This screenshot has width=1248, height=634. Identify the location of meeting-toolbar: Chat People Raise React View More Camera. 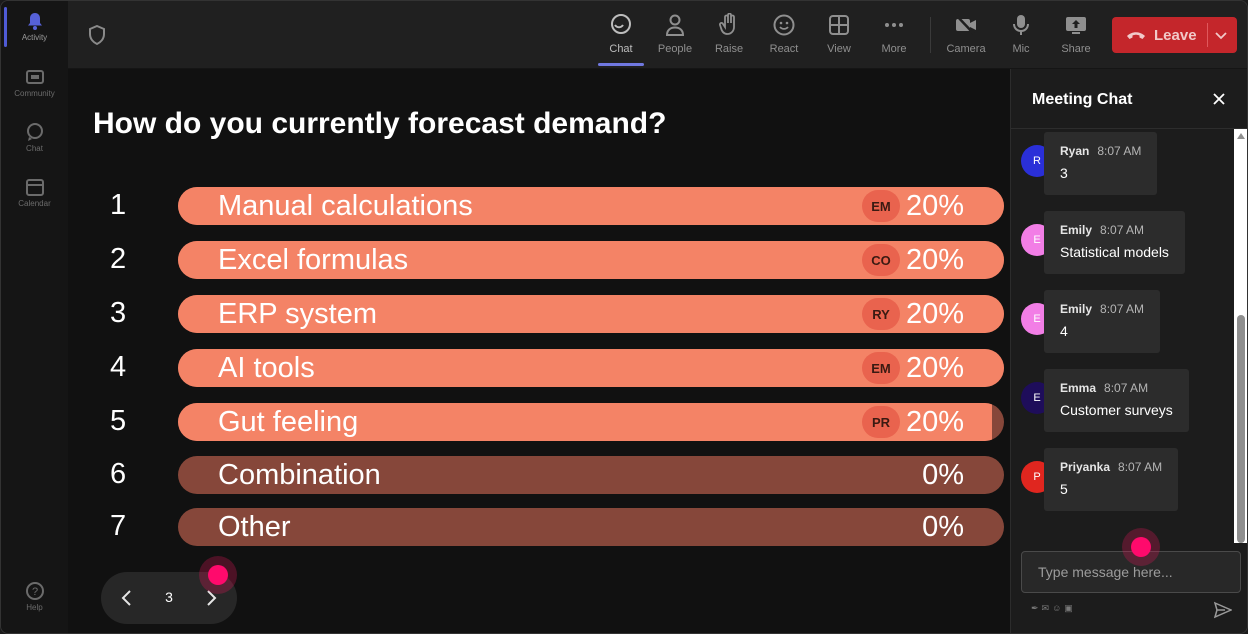
(657, 35).